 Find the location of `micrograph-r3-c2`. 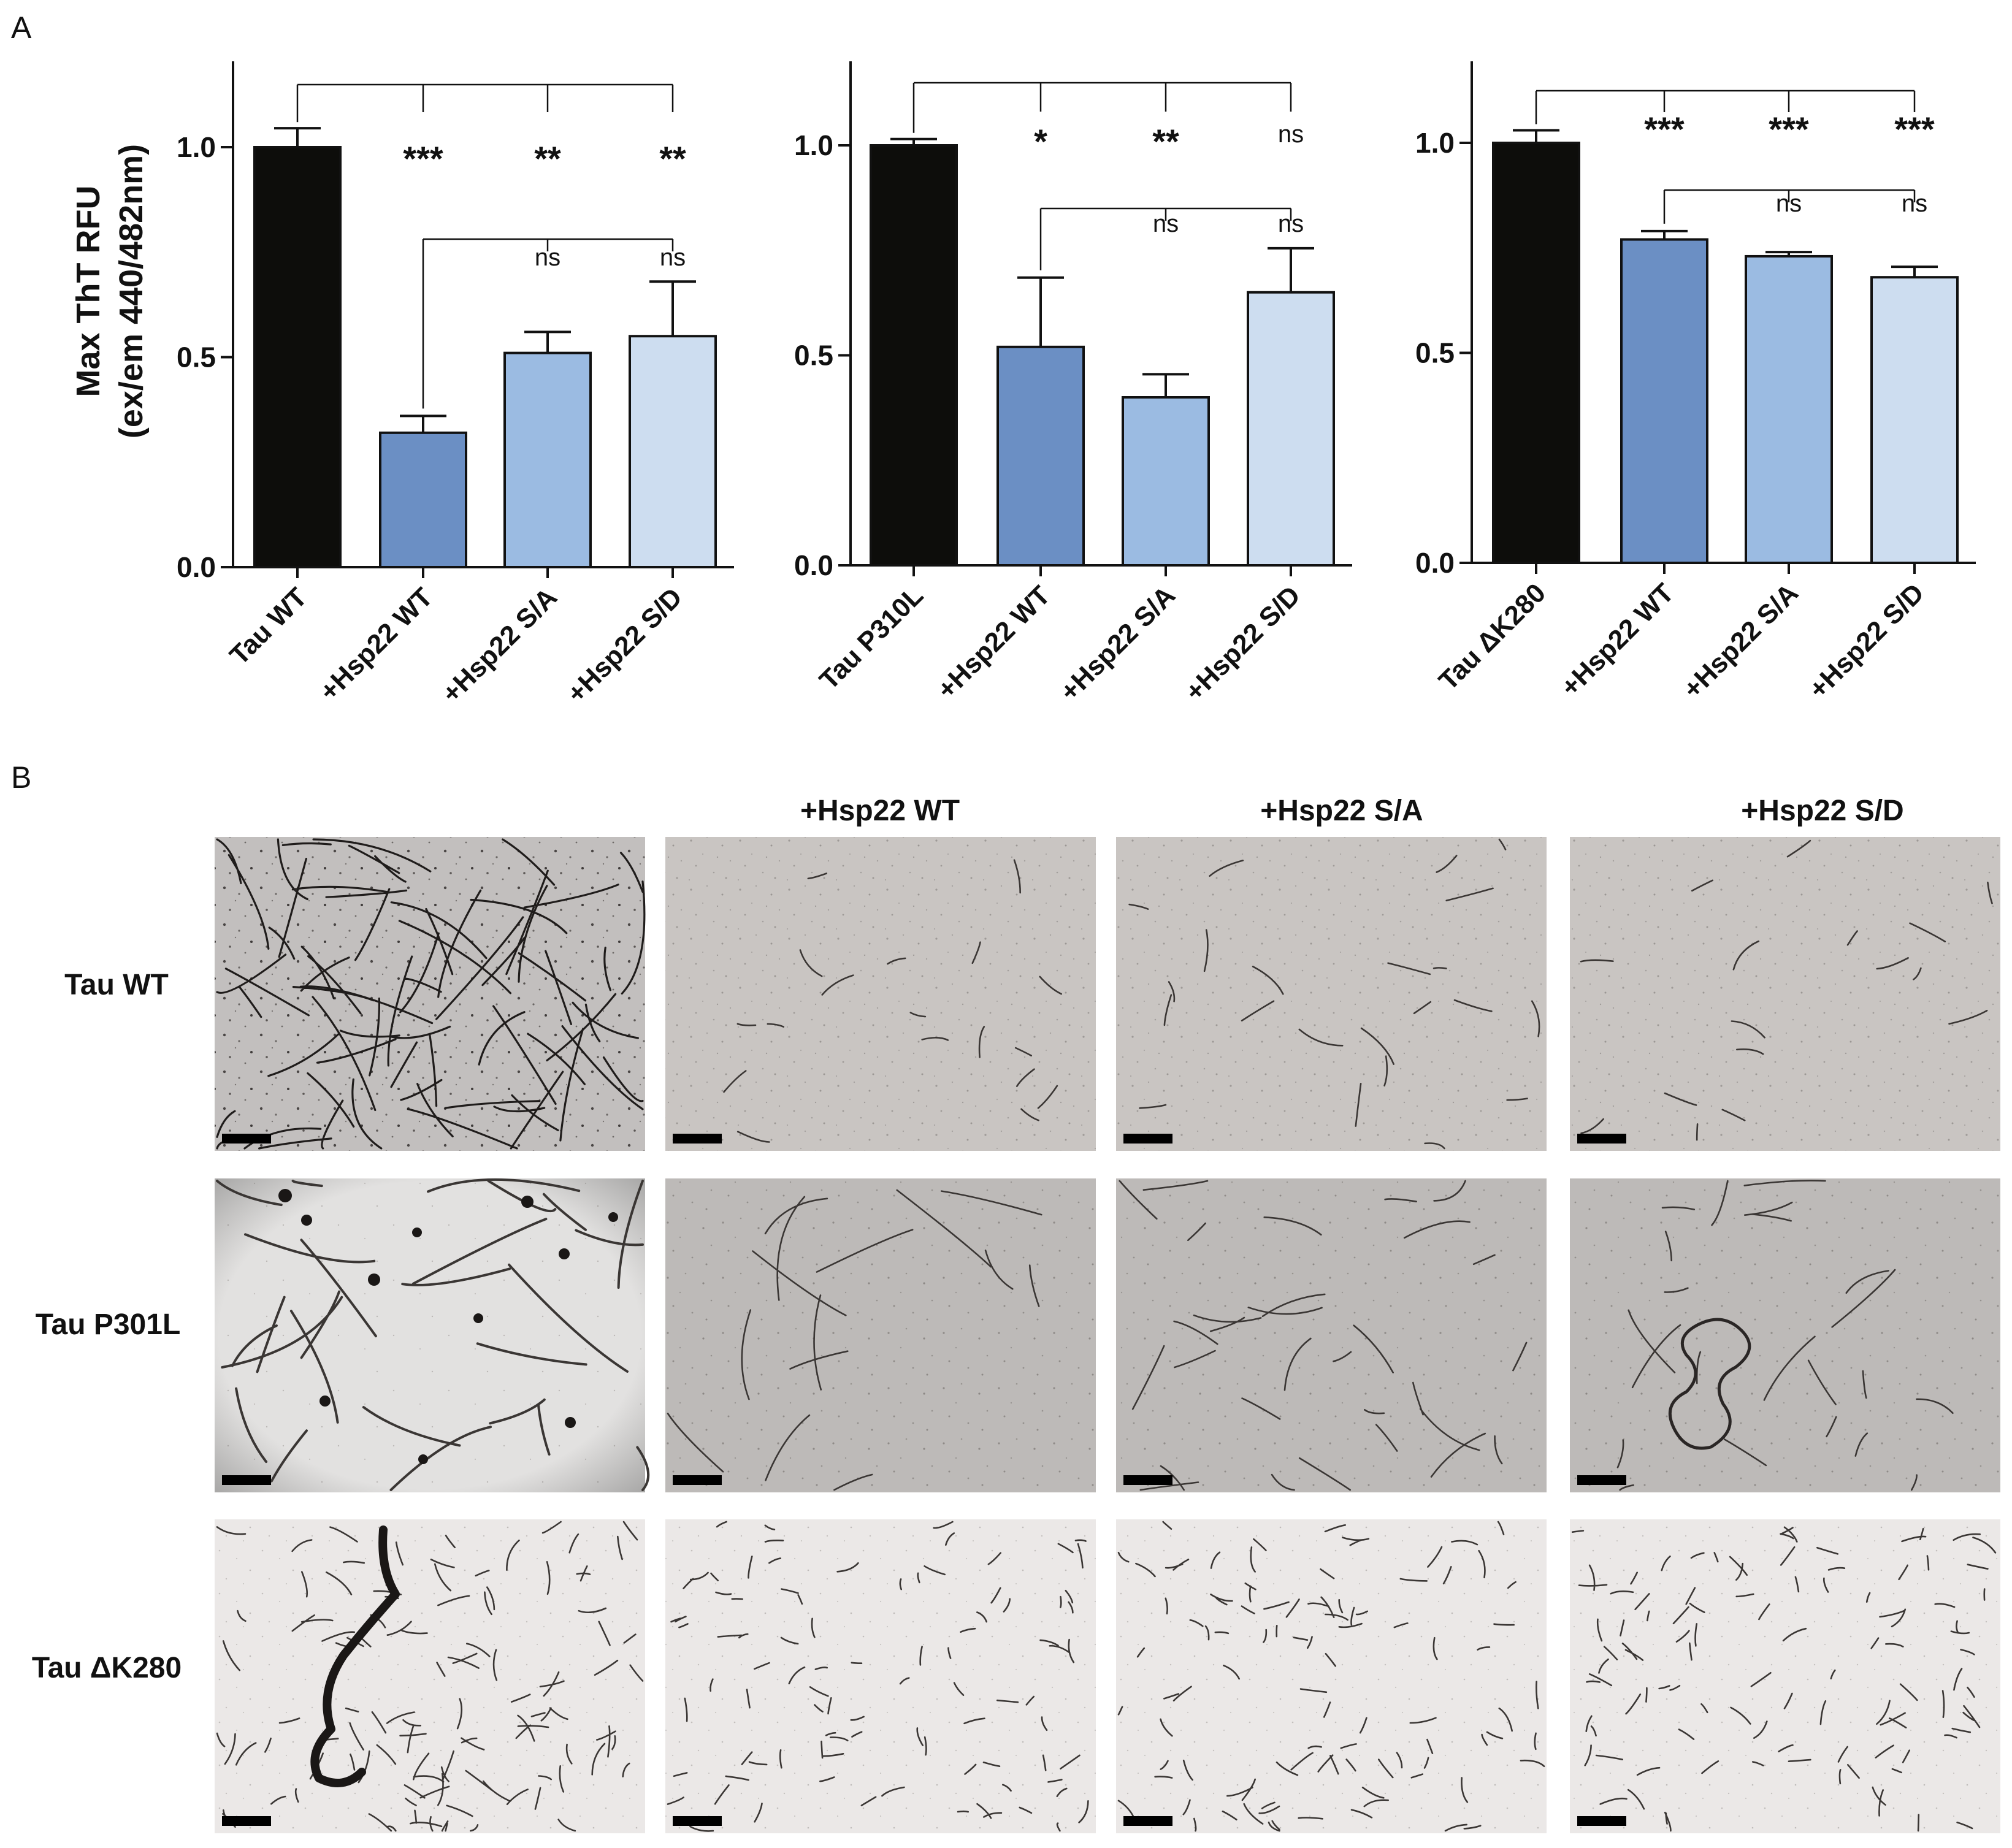

micrograph-r3-c2 is located at coordinates (880, 1676).